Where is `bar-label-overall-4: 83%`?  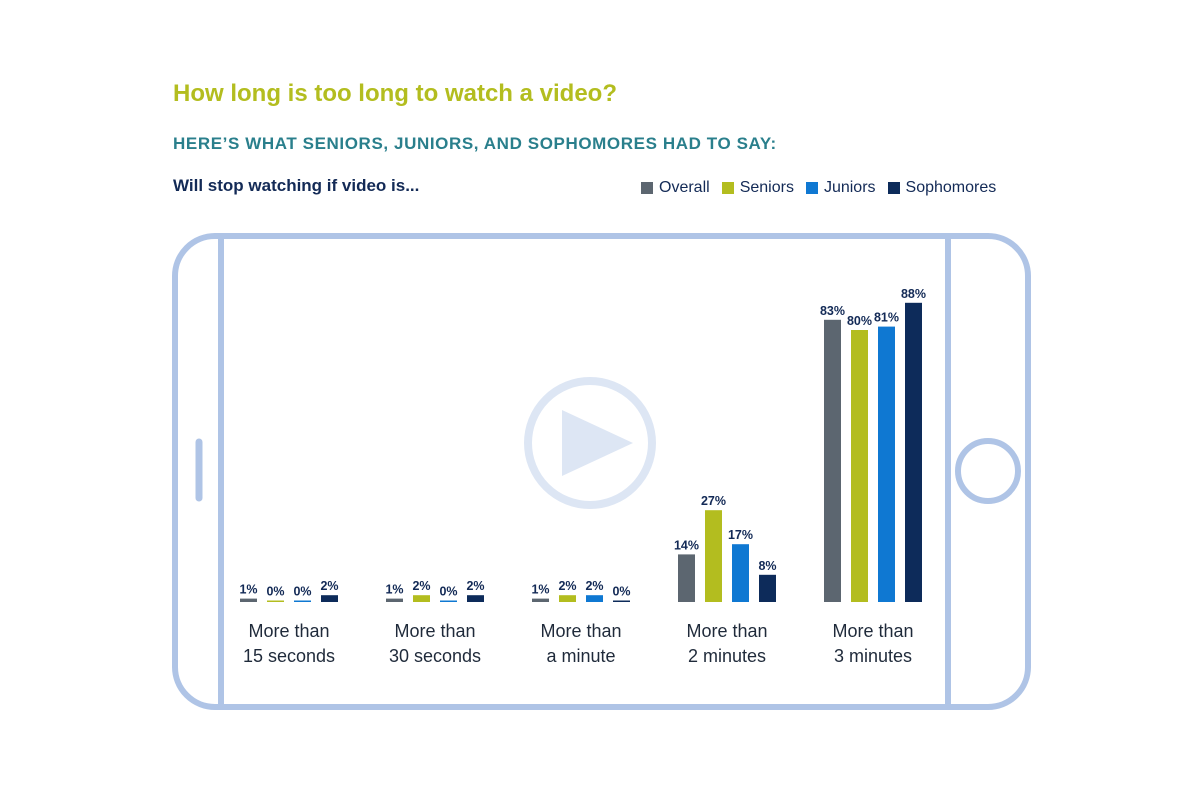 bar-label-overall-4: 83% is located at coordinates (832, 311).